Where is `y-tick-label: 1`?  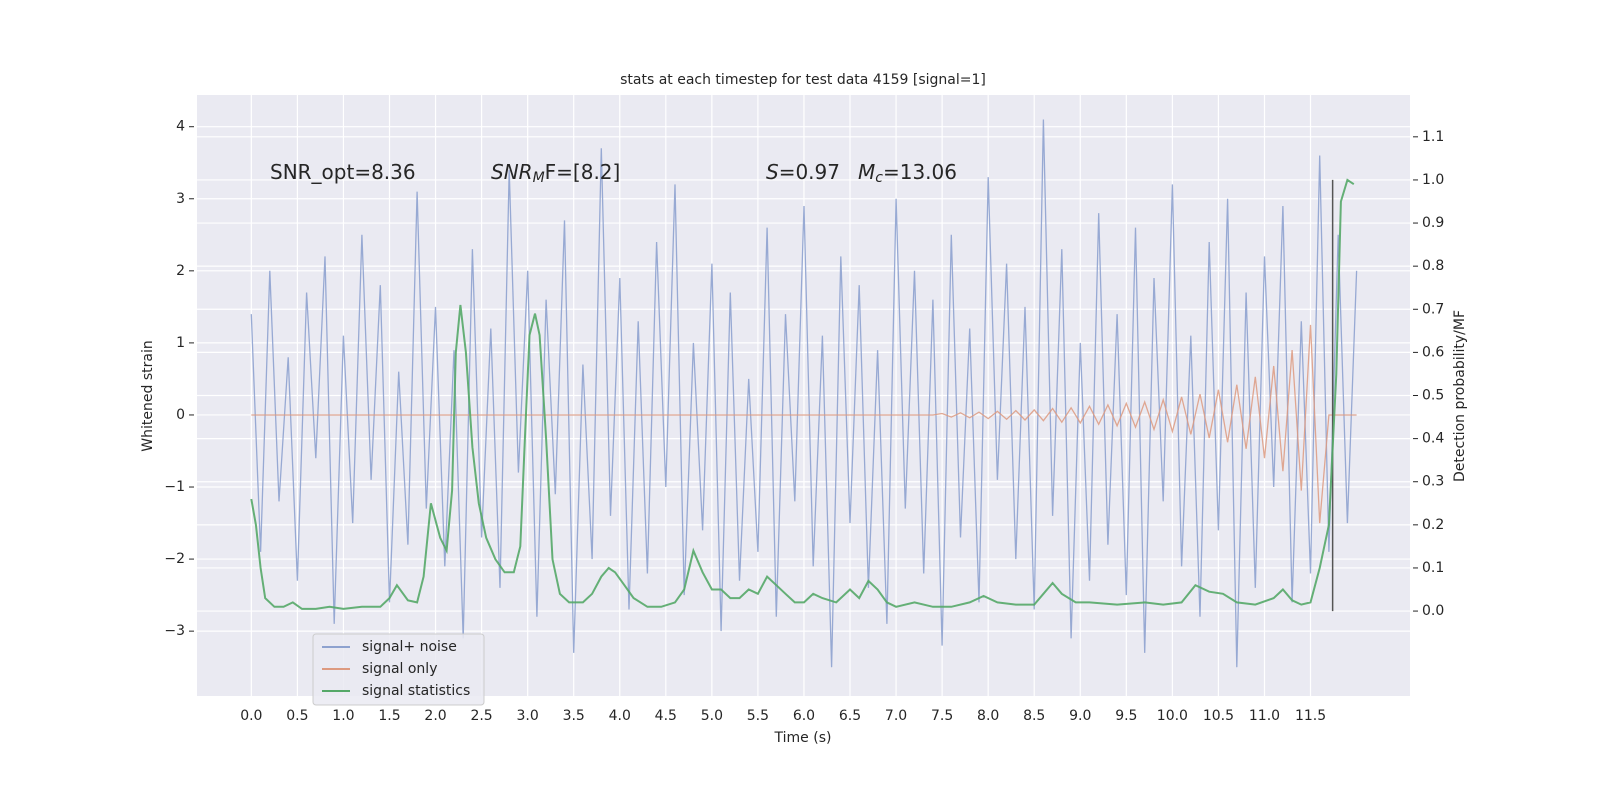 y-tick-label: 1 is located at coordinates (180, 343).